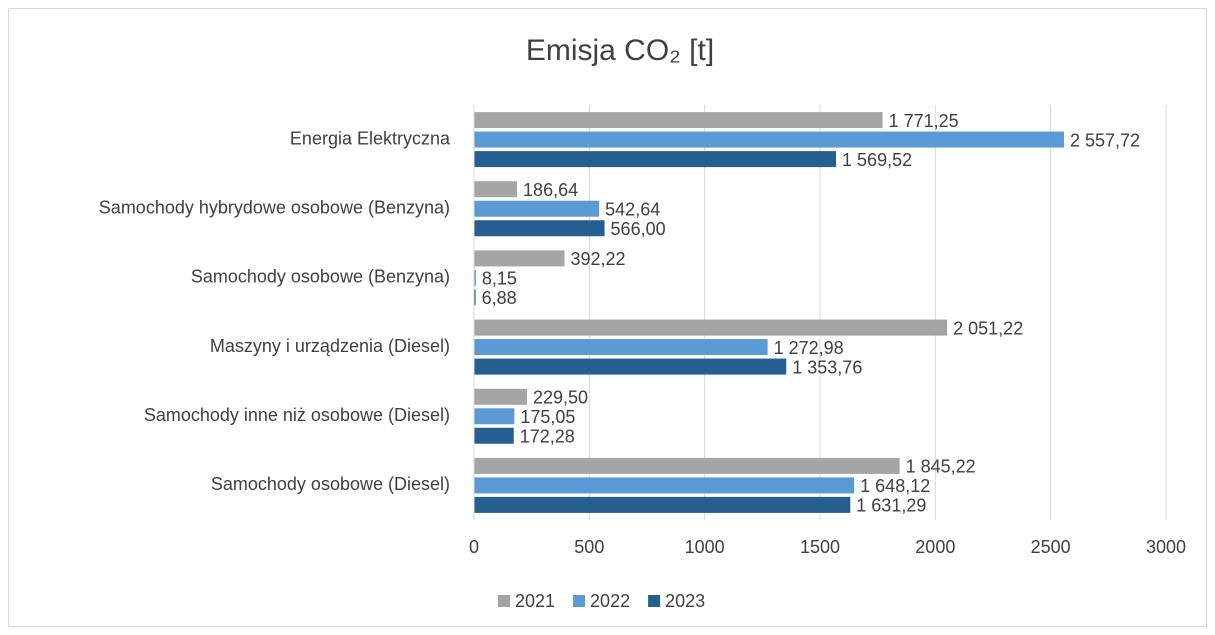  I want to click on data-label: 542,64, so click(632, 210).